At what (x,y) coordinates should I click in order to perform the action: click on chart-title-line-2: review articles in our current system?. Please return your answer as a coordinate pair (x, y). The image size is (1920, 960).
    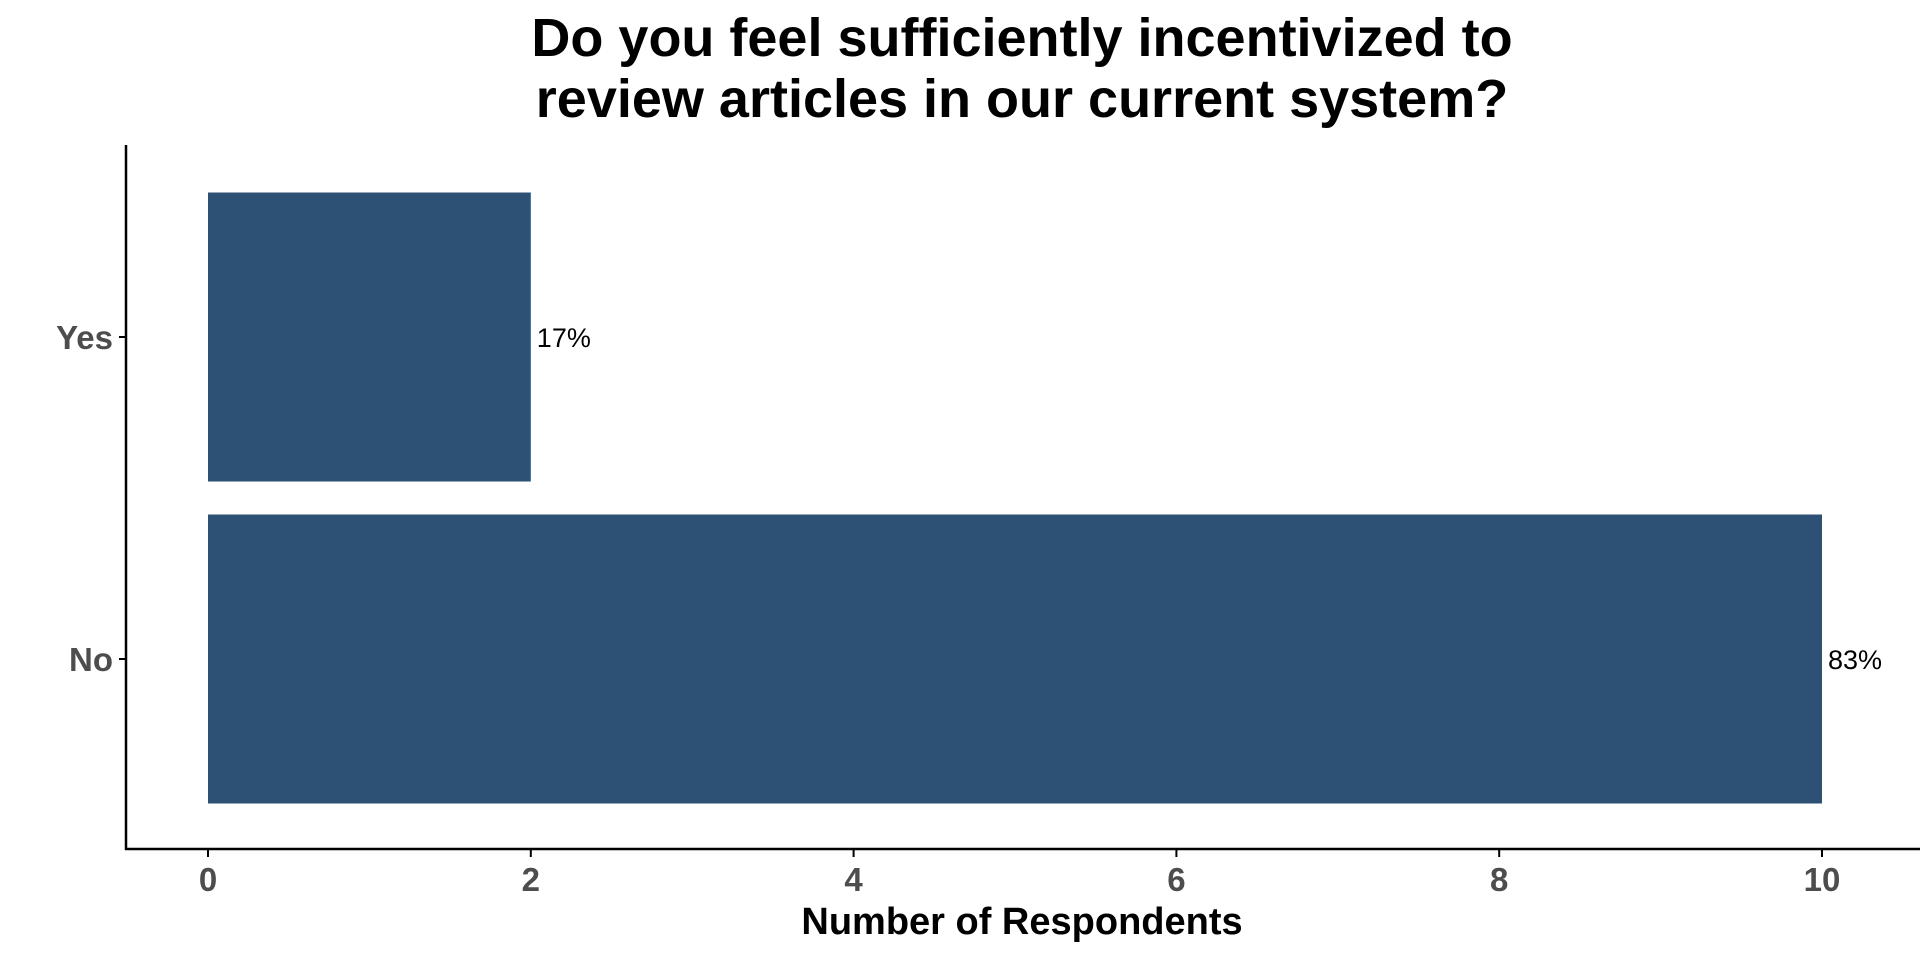
    Looking at the image, I should click on (1022, 99).